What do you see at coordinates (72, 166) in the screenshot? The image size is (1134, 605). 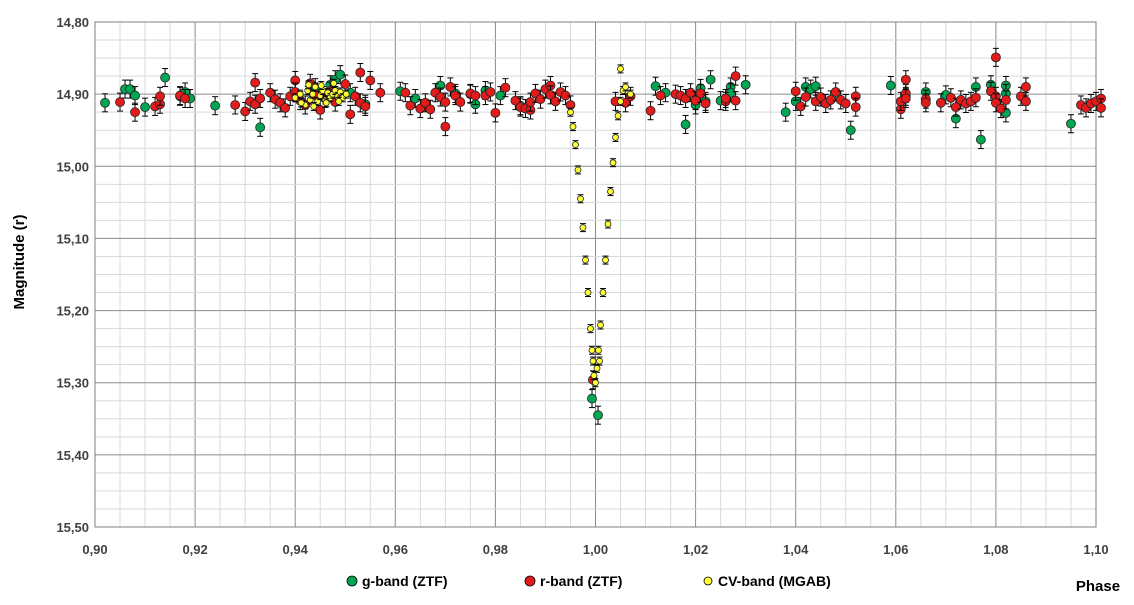 I see `y-tick-label: 15,00` at bounding box center [72, 166].